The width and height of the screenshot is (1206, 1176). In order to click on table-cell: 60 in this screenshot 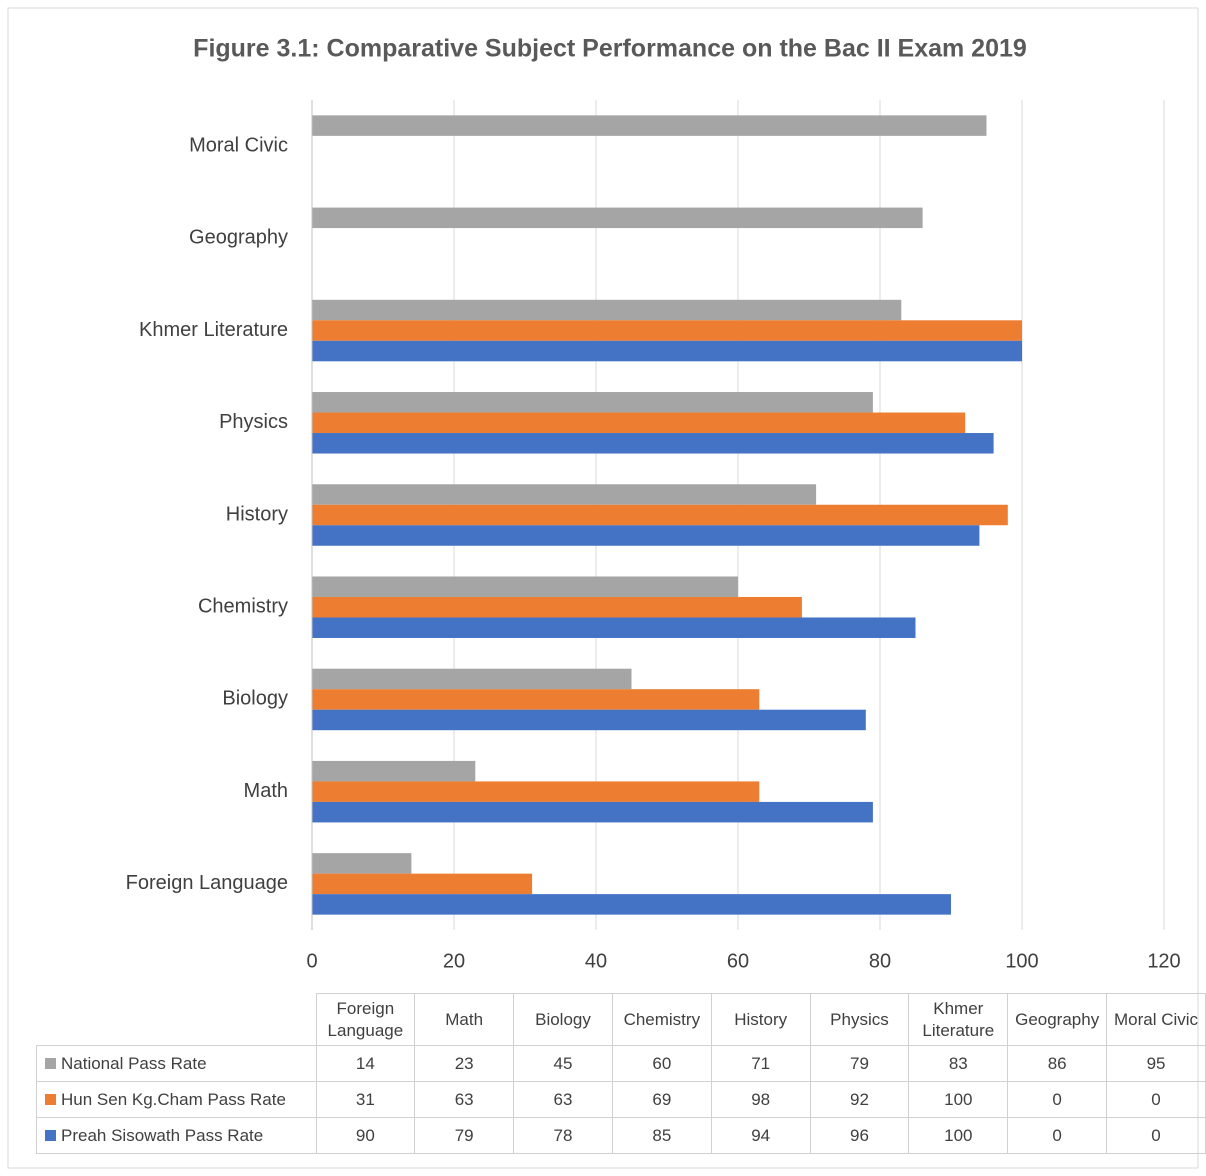, I will do `click(661, 1063)`.